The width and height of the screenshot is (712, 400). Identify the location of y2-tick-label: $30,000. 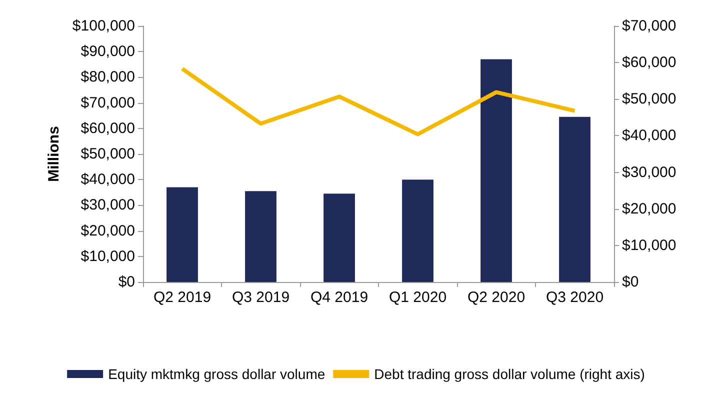
(649, 172).